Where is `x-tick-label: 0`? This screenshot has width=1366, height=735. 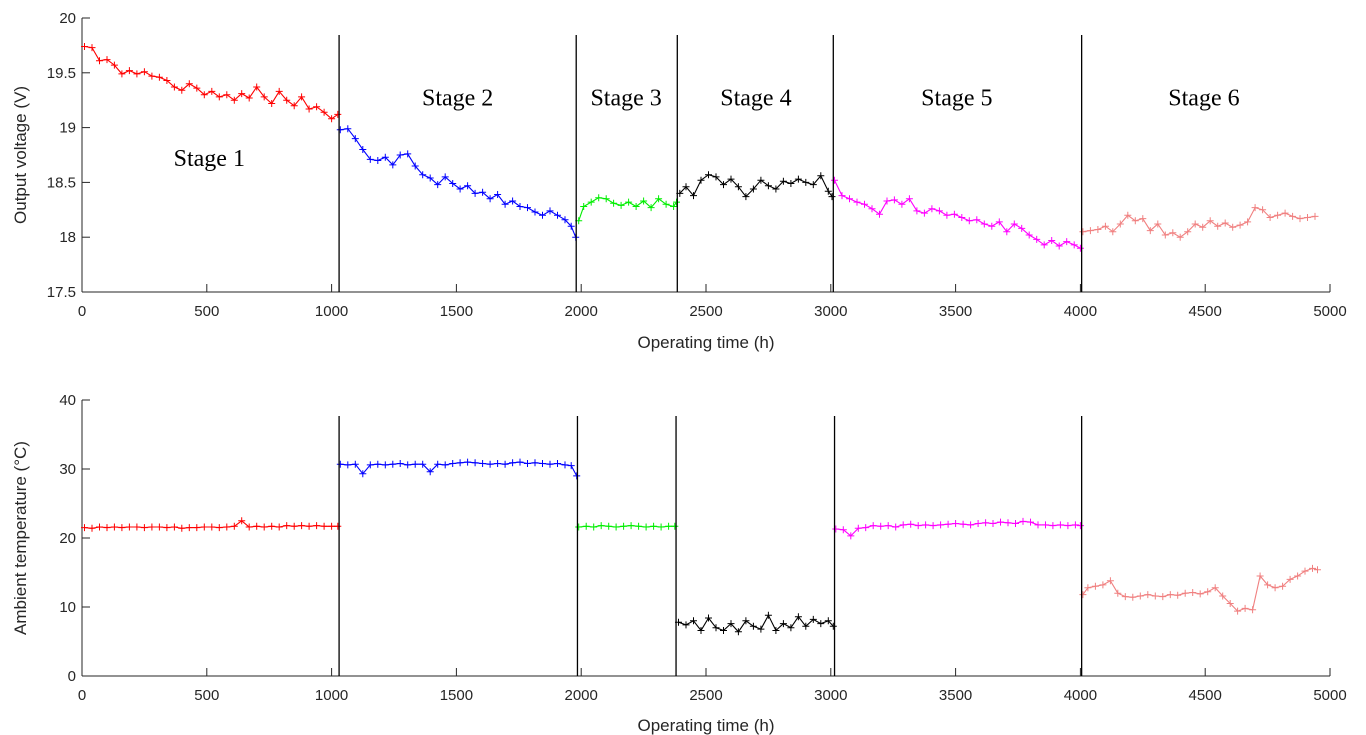 x-tick-label: 0 is located at coordinates (82, 311).